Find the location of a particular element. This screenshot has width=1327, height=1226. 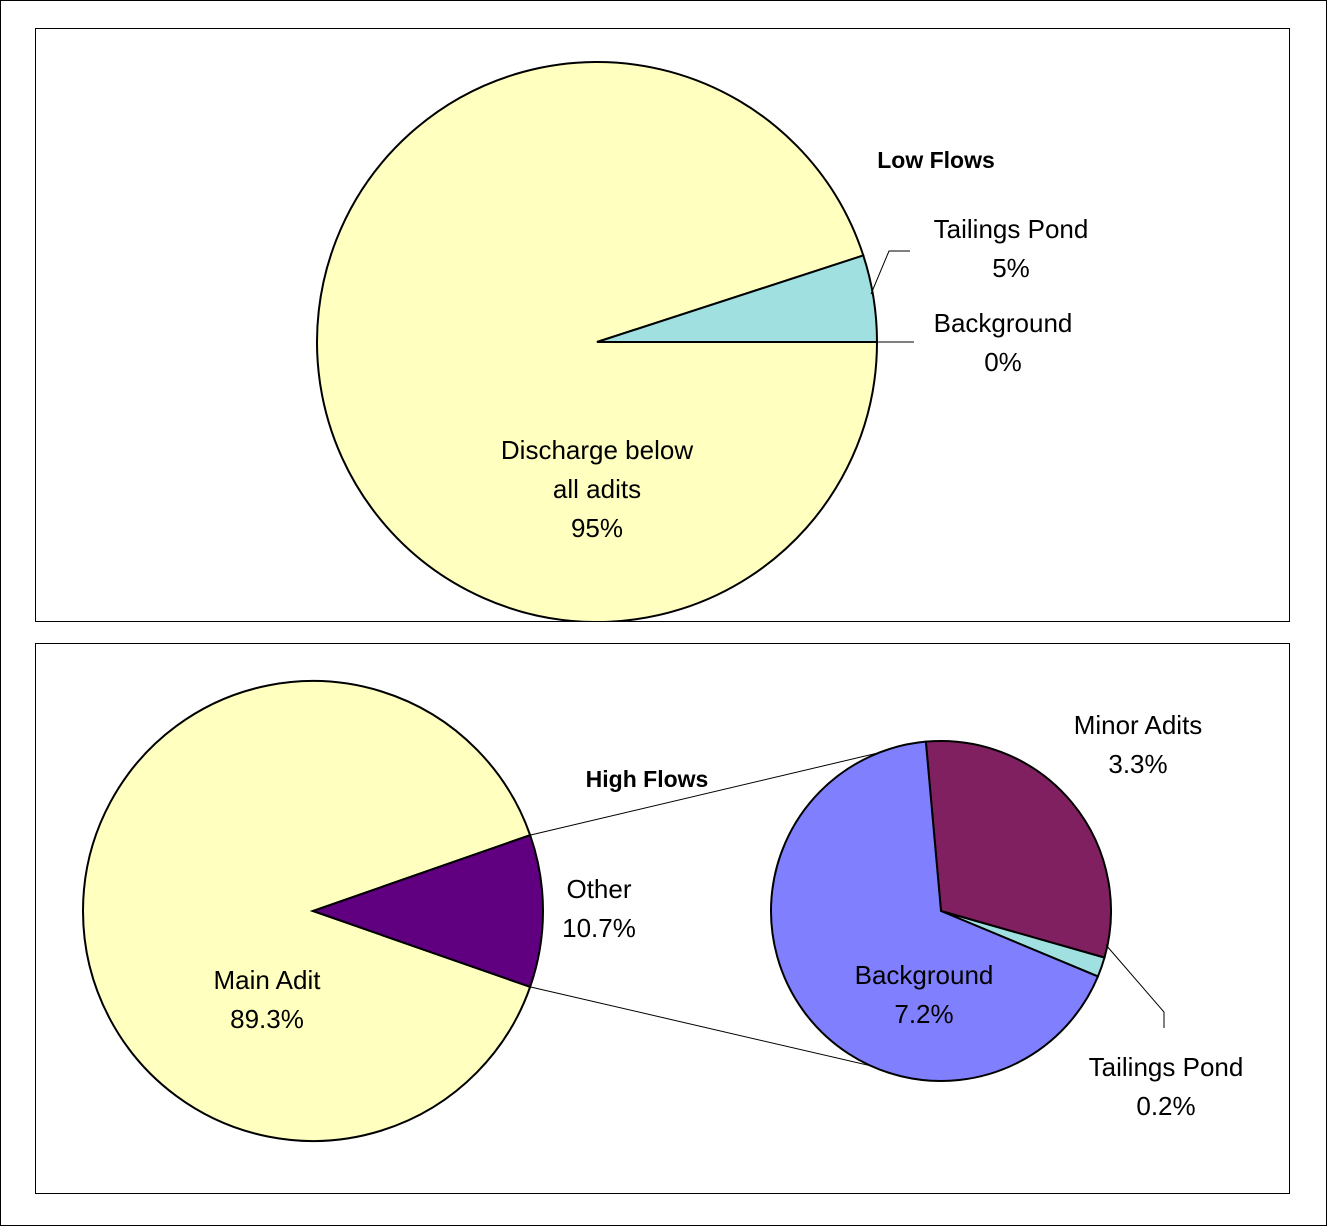

label-main-adit: Main Adit 89.3% is located at coordinates (268, 999).